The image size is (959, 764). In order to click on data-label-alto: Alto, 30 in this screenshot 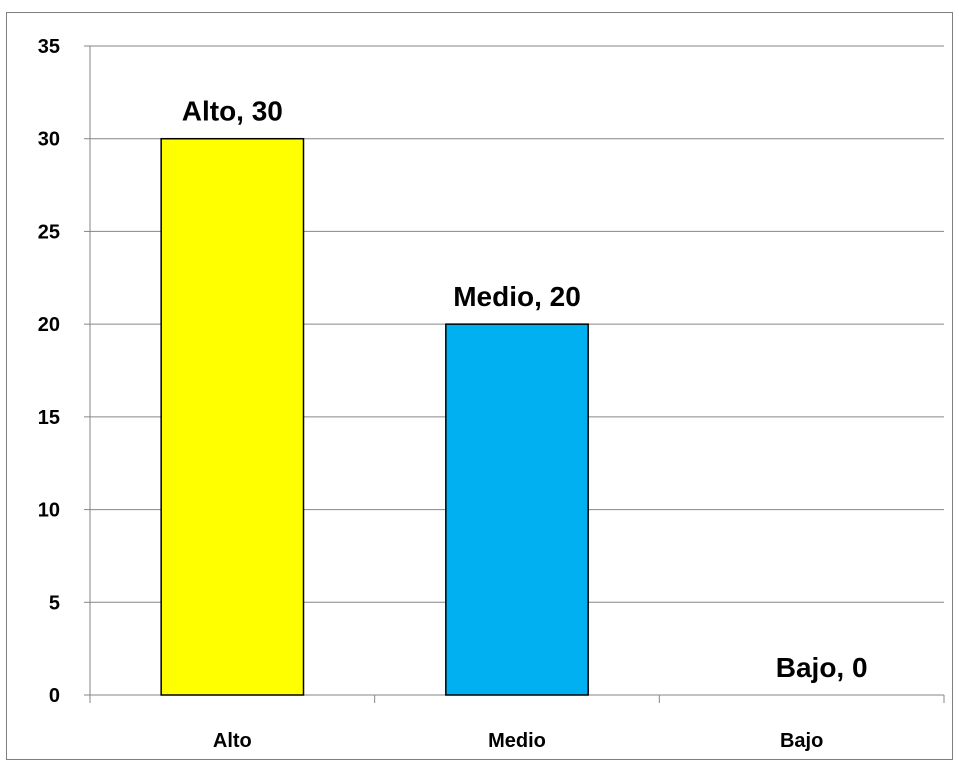, I will do `click(232, 111)`.